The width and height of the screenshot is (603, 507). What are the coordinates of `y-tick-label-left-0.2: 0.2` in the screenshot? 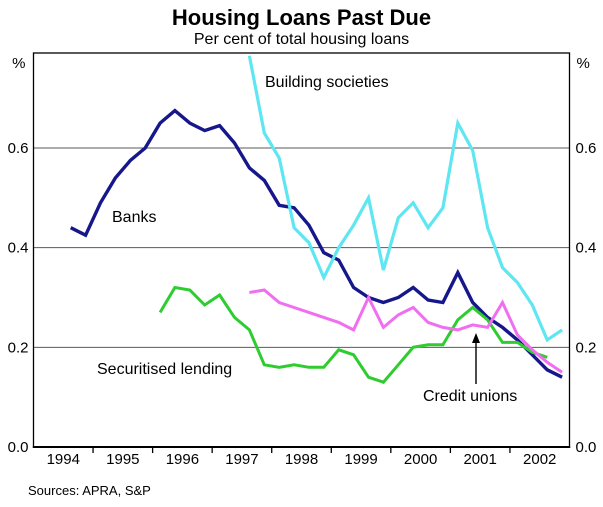 It's located at (18, 347).